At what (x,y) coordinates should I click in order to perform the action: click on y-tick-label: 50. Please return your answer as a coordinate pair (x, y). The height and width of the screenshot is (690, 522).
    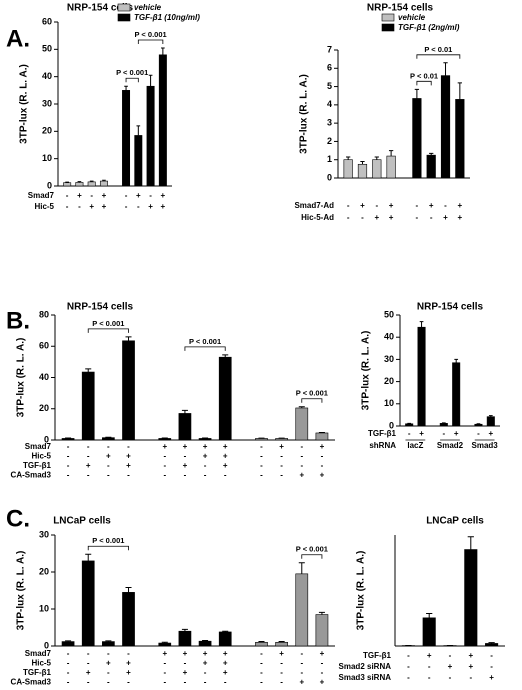
    Looking at the image, I should click on (389, 314).